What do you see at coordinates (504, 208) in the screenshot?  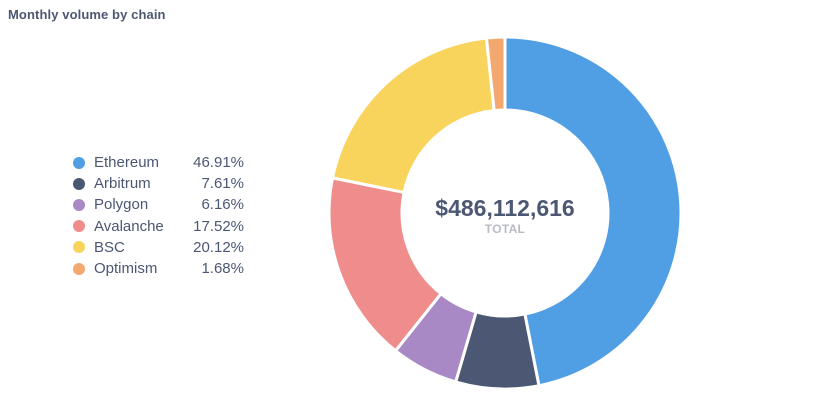 I see `donut-total-value: $486,112,616` at bounding box center [504, 208].